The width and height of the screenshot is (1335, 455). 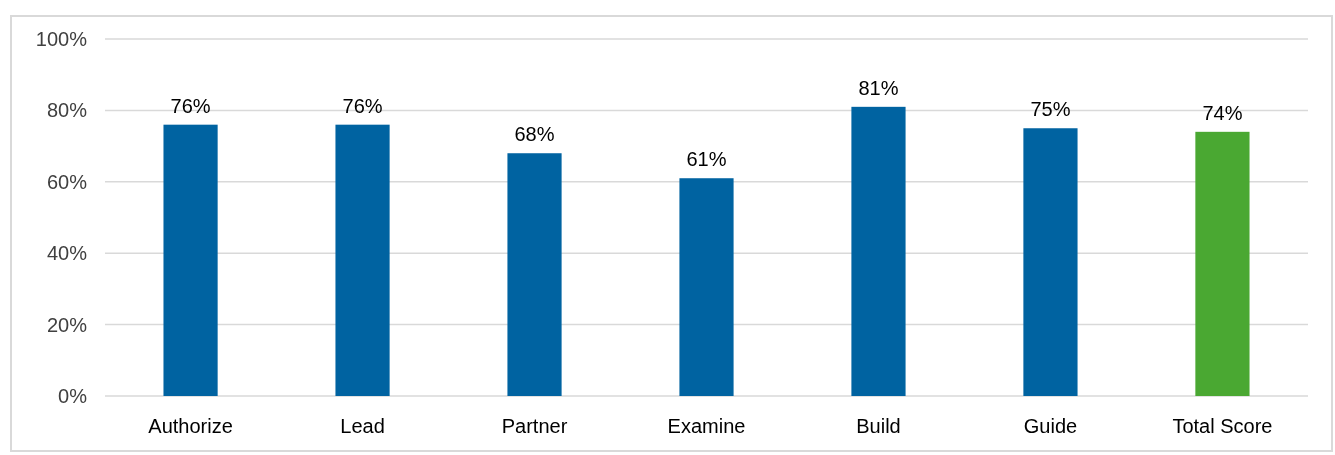 What do you see at coordinates (706, 426) in the screenshot?
I see `x-tick-label: Examine` at bounding box center [706, 426].